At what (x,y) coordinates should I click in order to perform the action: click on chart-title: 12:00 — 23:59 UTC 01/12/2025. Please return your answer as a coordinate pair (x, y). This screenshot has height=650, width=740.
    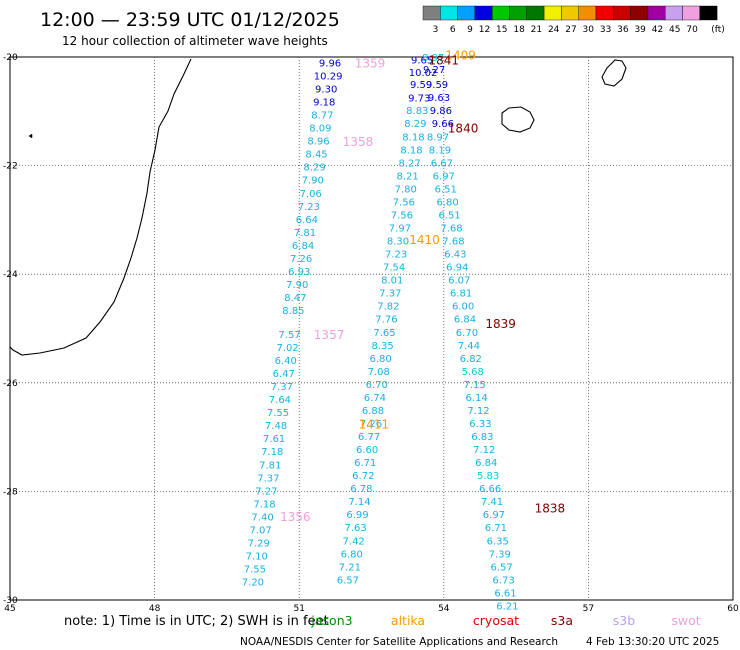
    Looking at the image, I should click on (190, 20).